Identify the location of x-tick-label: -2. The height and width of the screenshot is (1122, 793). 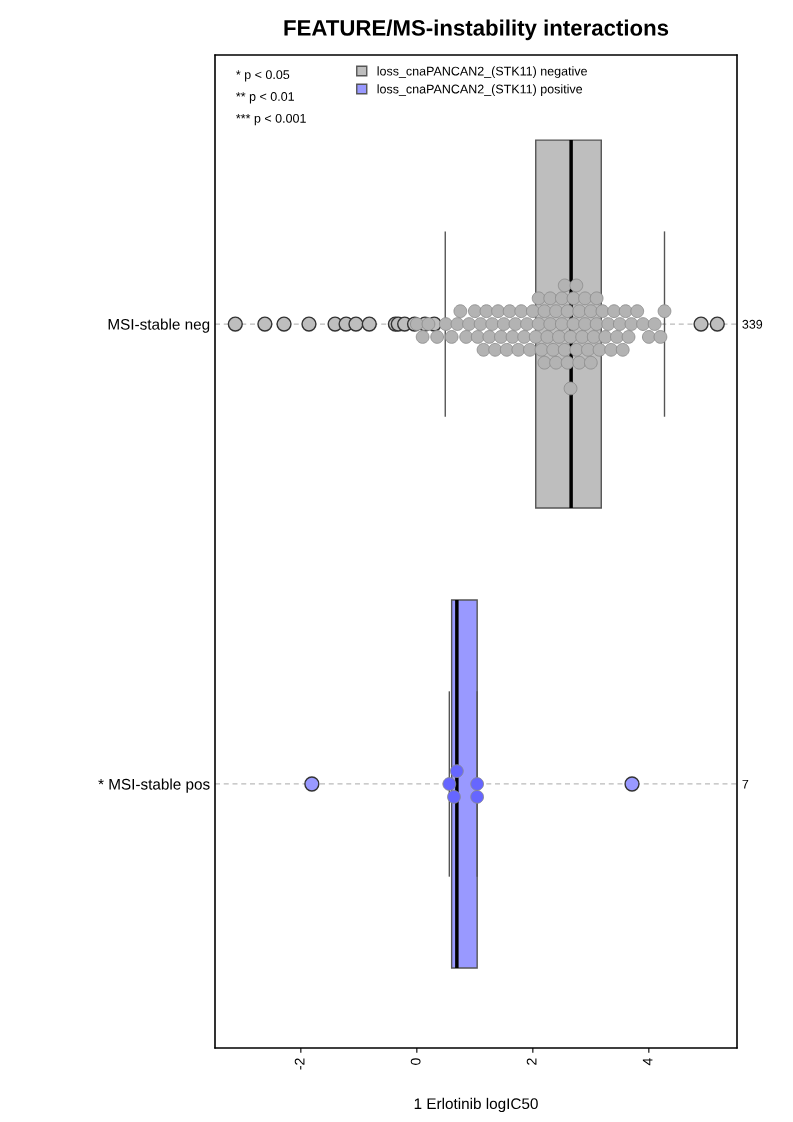
(299, 1064).